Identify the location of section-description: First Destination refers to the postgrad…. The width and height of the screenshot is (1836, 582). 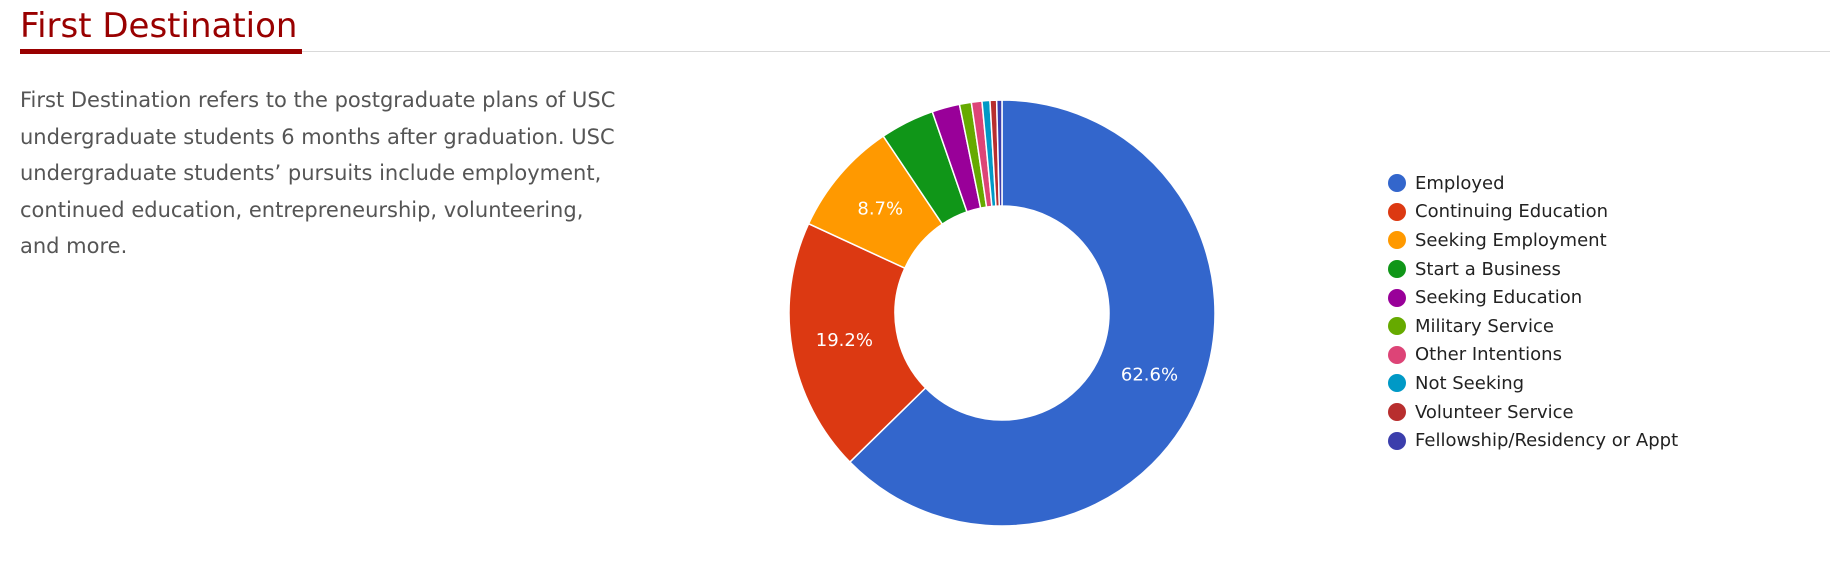
(318, 173).